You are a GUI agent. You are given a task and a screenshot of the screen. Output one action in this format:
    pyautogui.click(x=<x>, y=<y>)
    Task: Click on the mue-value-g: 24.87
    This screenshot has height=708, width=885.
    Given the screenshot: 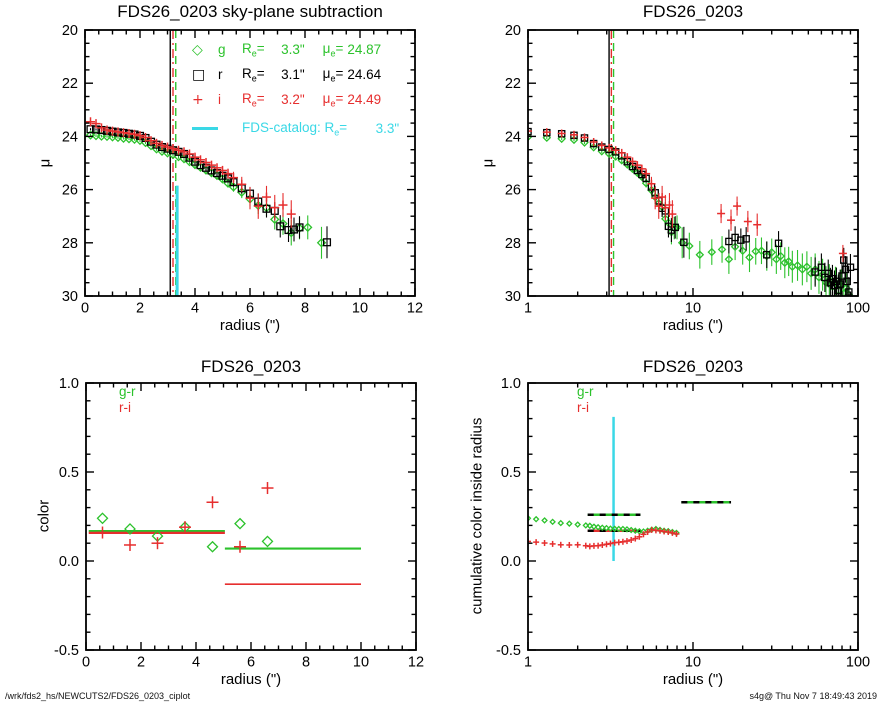 What is the action you would take?
    pyautogui.click(x=364, y=49)
    